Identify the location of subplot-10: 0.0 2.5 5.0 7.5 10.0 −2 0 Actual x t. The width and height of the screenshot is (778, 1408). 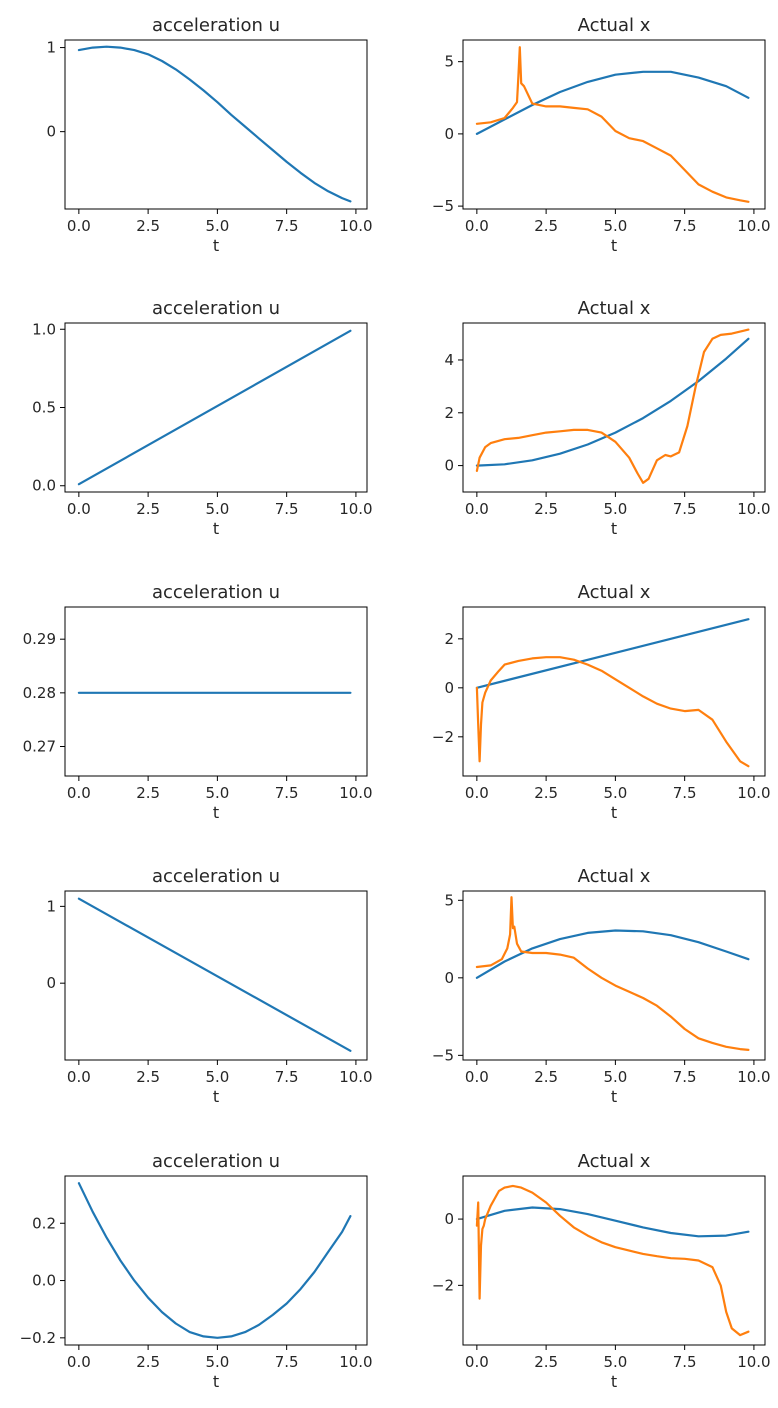
(601, 1271).